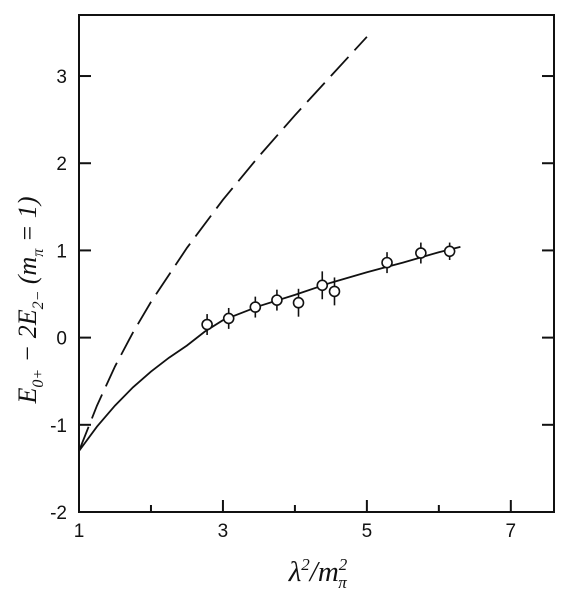  Describe the element at coordinates (318, 573) in the screenshot. I see `x-axis-title: λ2/m2 π` at that location.